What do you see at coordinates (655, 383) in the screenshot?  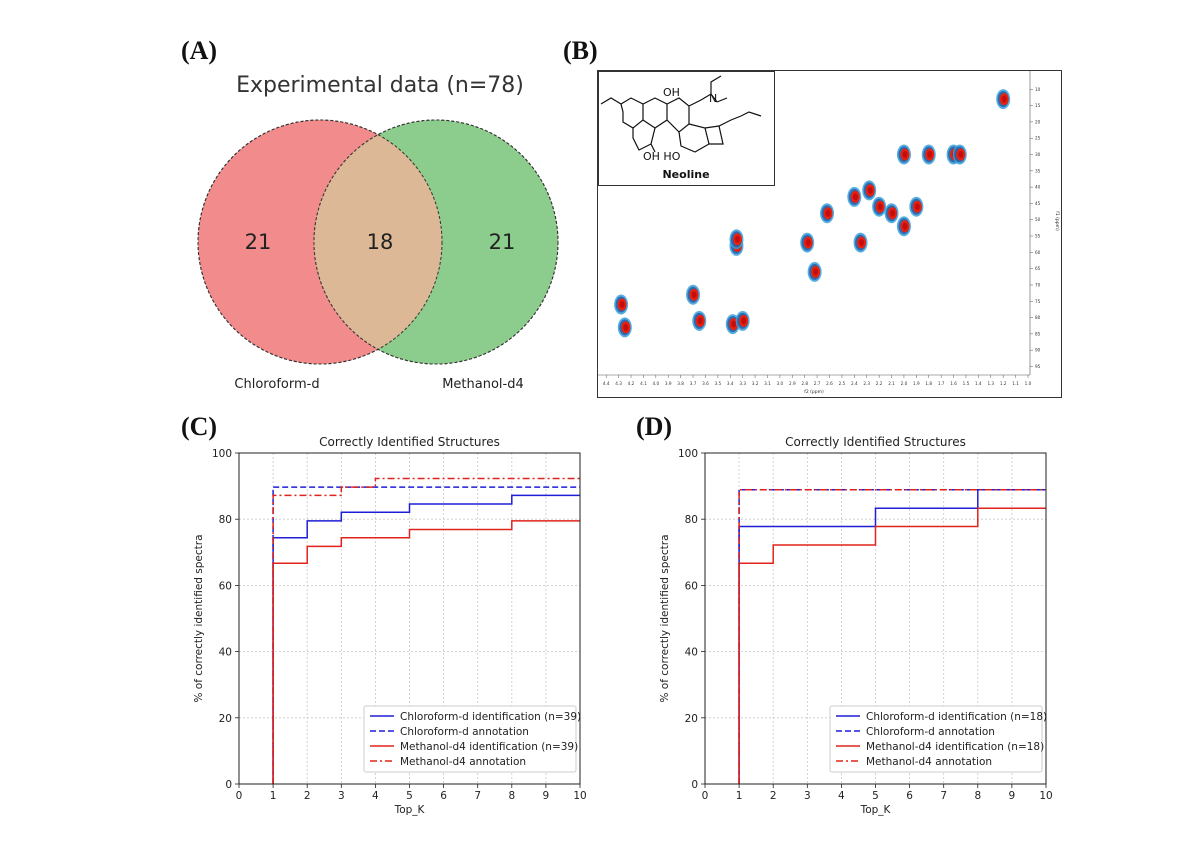 I see `nmr-xtick-label: 4.0` at bounding box center [655, 383].